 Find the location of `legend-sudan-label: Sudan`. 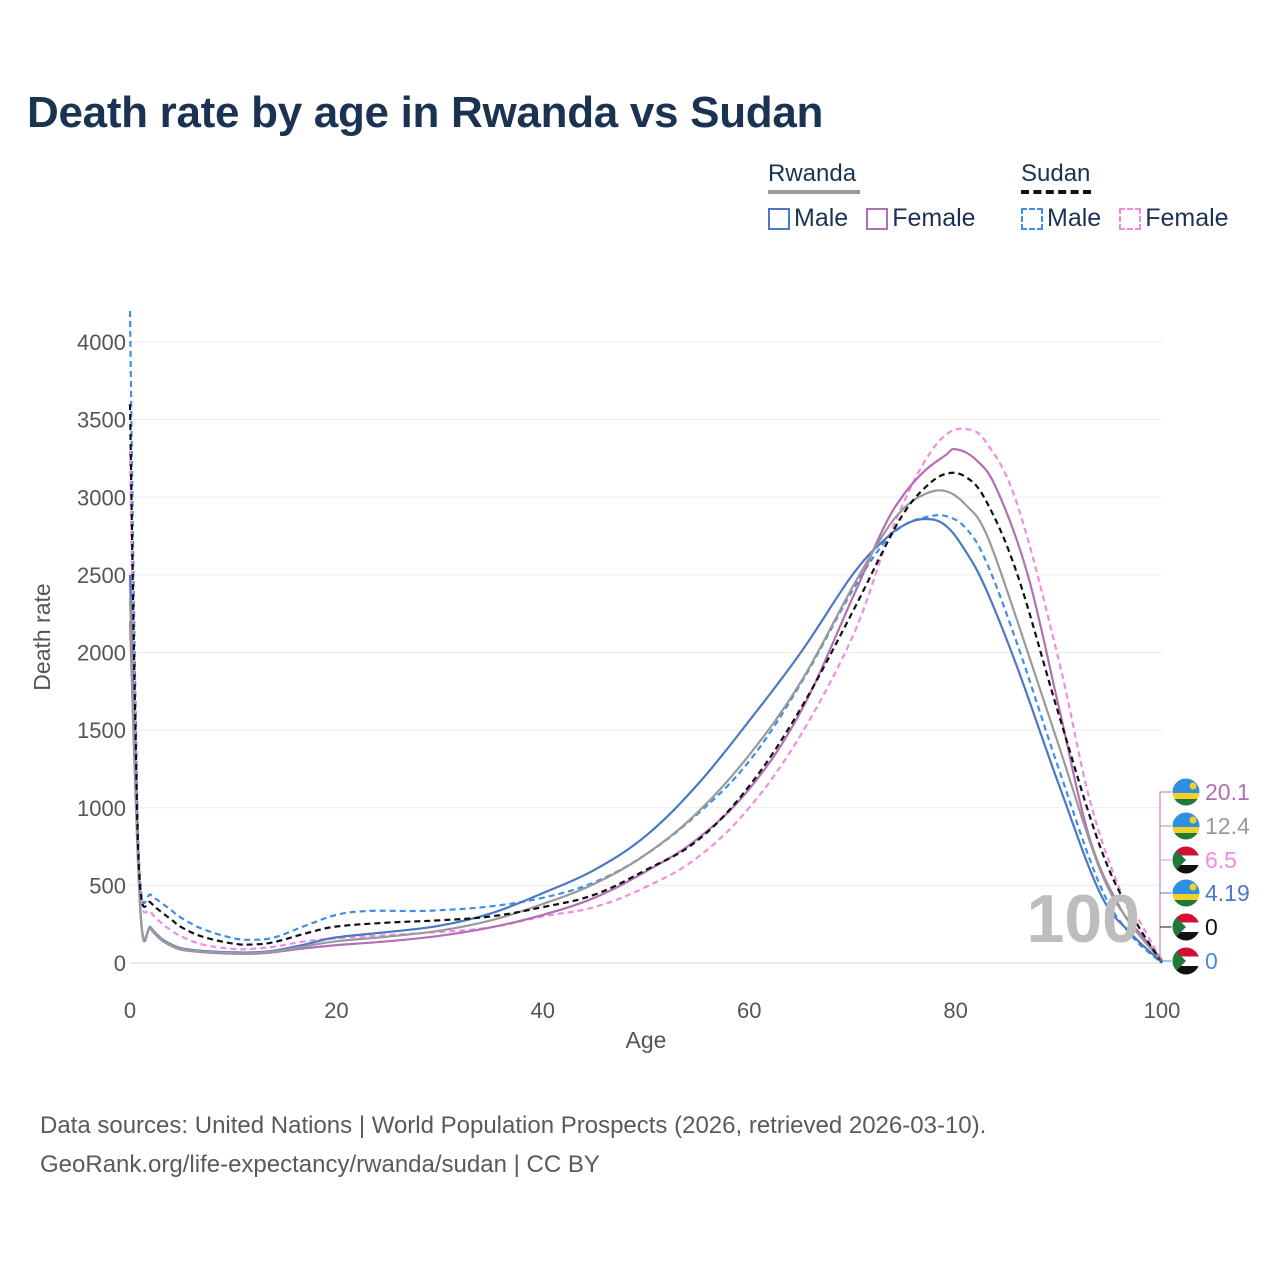

legend-sudan-label: Sudan is located at coordinates (1056, 173).